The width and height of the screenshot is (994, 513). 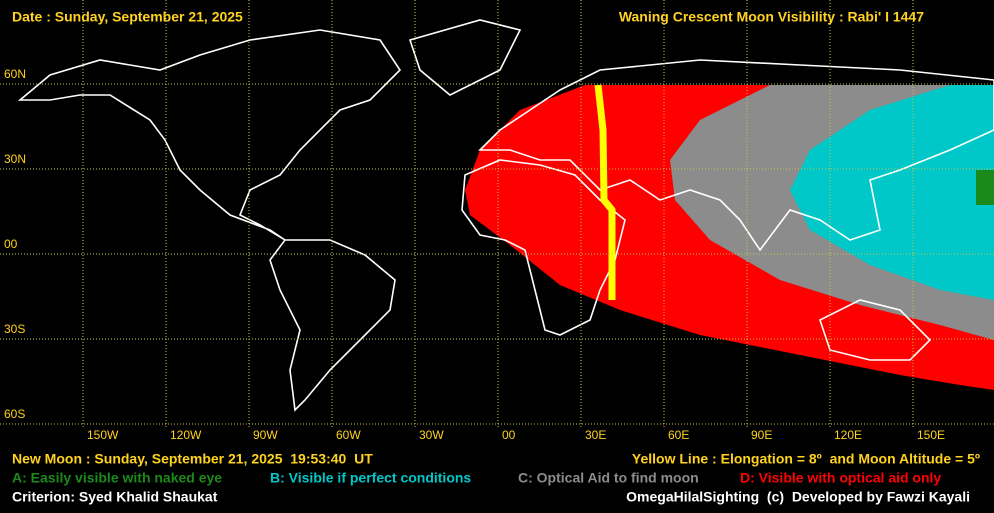 I want to click on longitude-label: 90E, so click(x=761, y=435).